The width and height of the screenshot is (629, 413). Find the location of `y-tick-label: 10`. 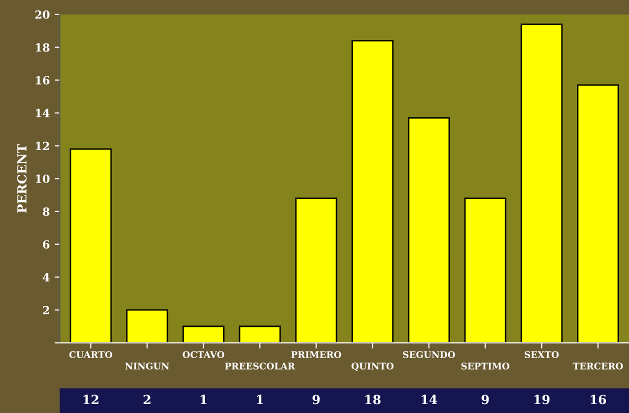

y-tick-label: 10 is located at coordinates (43, 178).